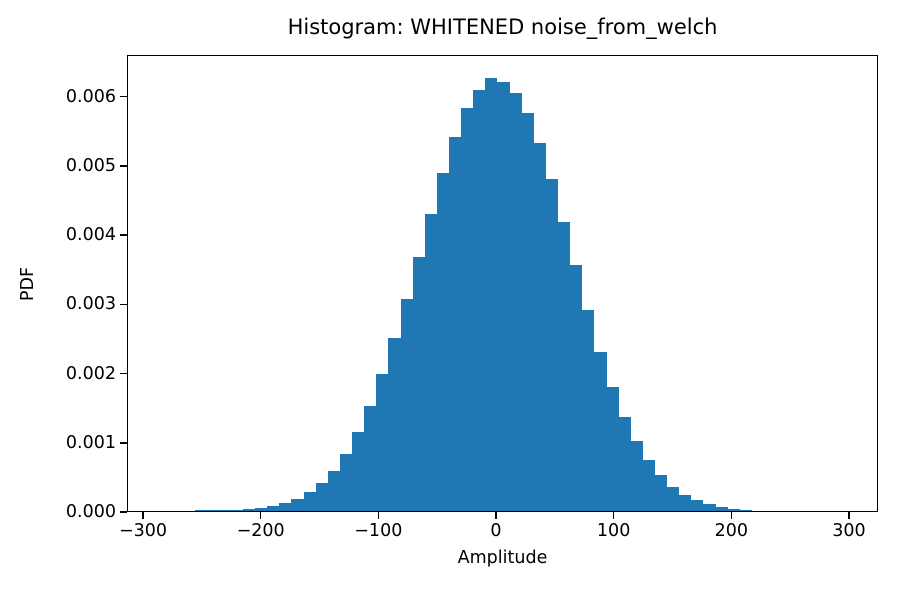  I want to click on x-tick-label: −100, so click(378, 531).